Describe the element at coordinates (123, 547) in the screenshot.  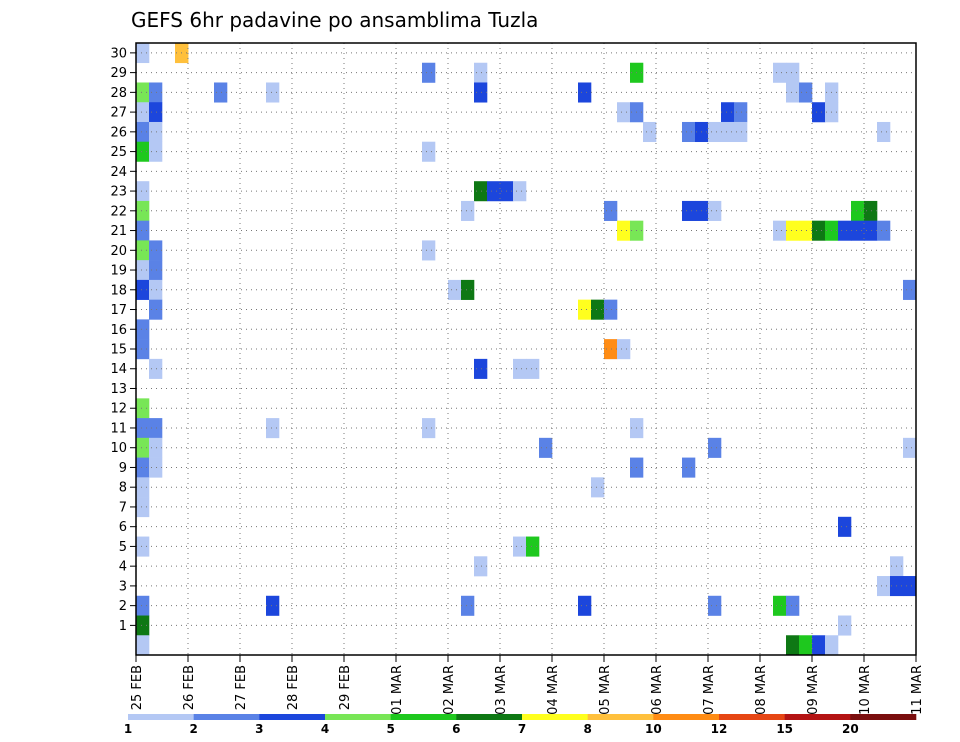
I see `y-tick-label: 5` at that location.